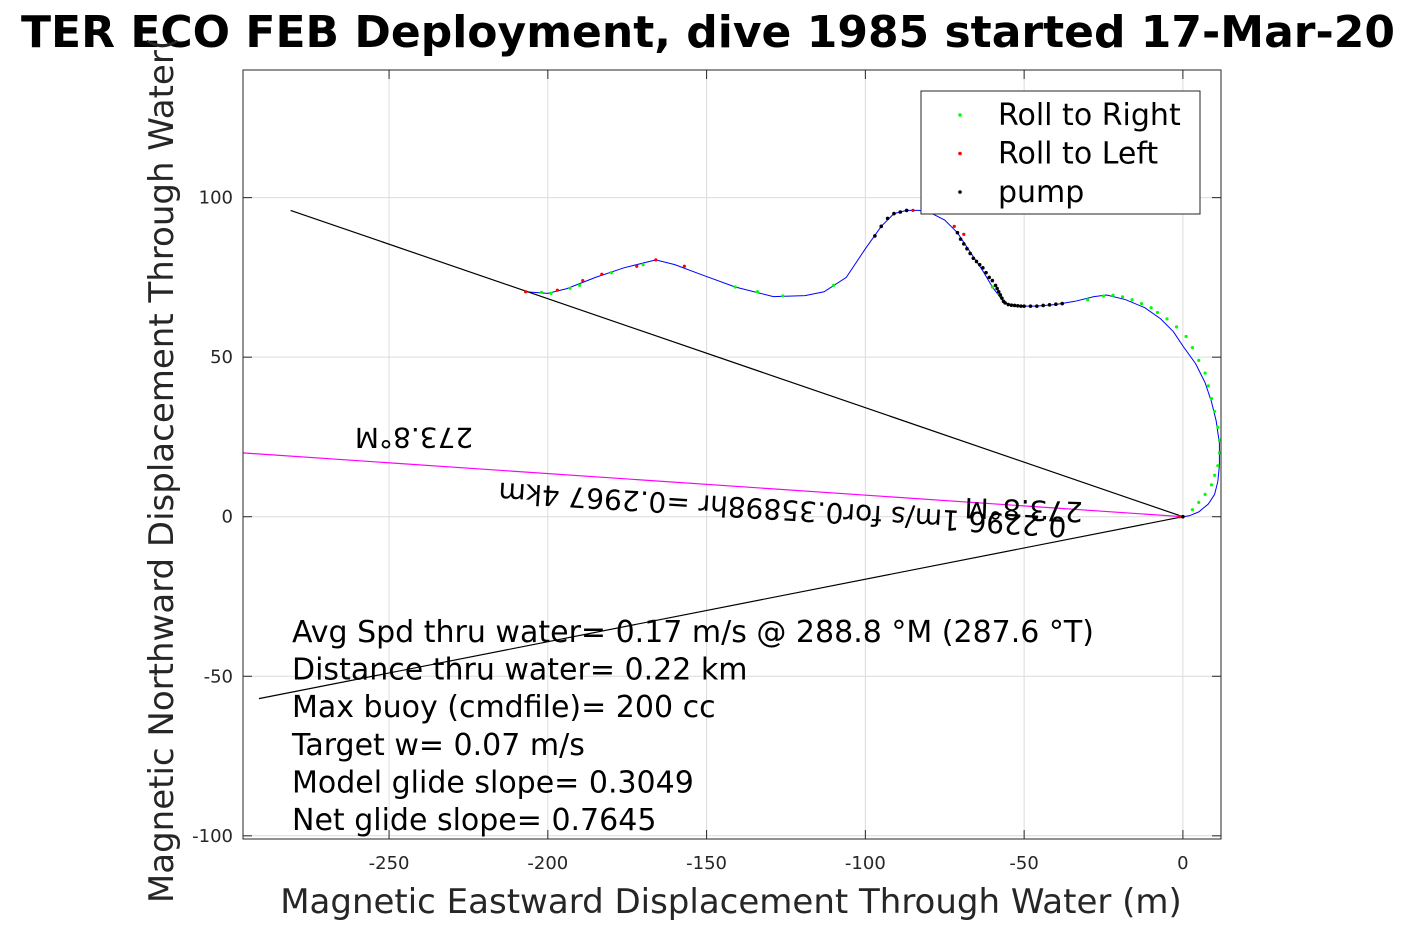  What do you see at coordinates (1089, 115) in the screenshot?
I see `legend-label: Roll to Right` at bounding box center [1089, 115].